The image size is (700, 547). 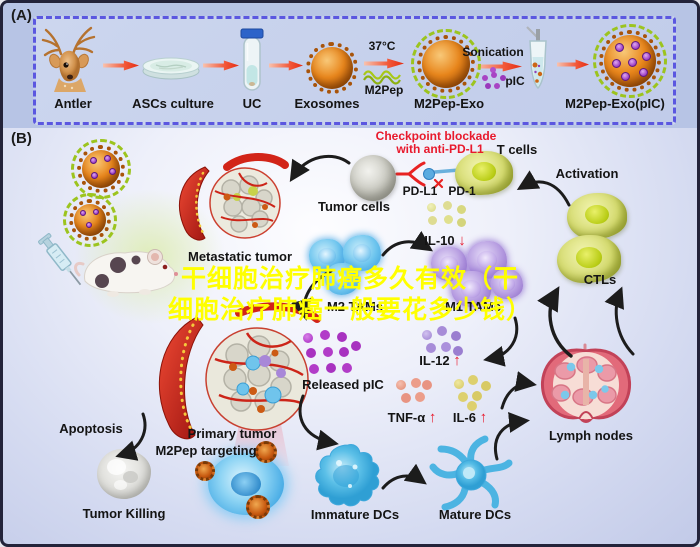 What do you see at coordinates (252, 103) in the screenshot?
I see `uc-label: UC` at bounding box center [252, 103].